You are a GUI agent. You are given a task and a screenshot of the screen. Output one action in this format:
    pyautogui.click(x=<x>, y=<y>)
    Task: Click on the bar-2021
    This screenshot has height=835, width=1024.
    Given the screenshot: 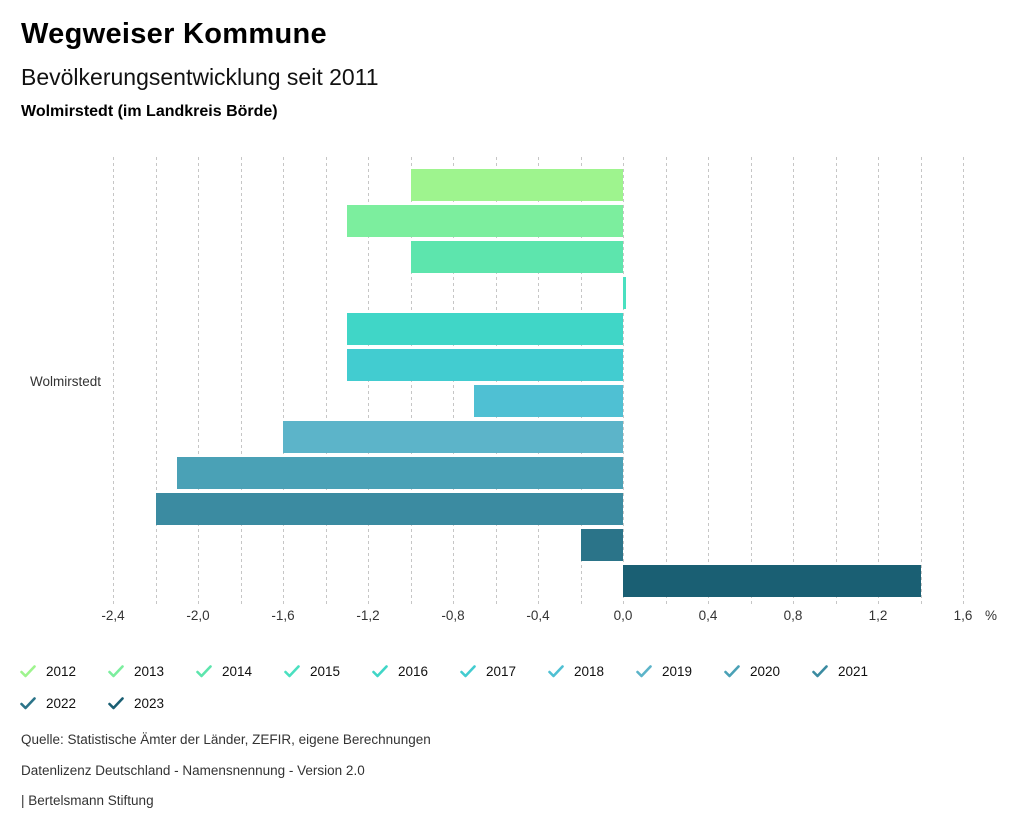 What is the action you would take?
    pyautogui.click(x=389, y=509)
    